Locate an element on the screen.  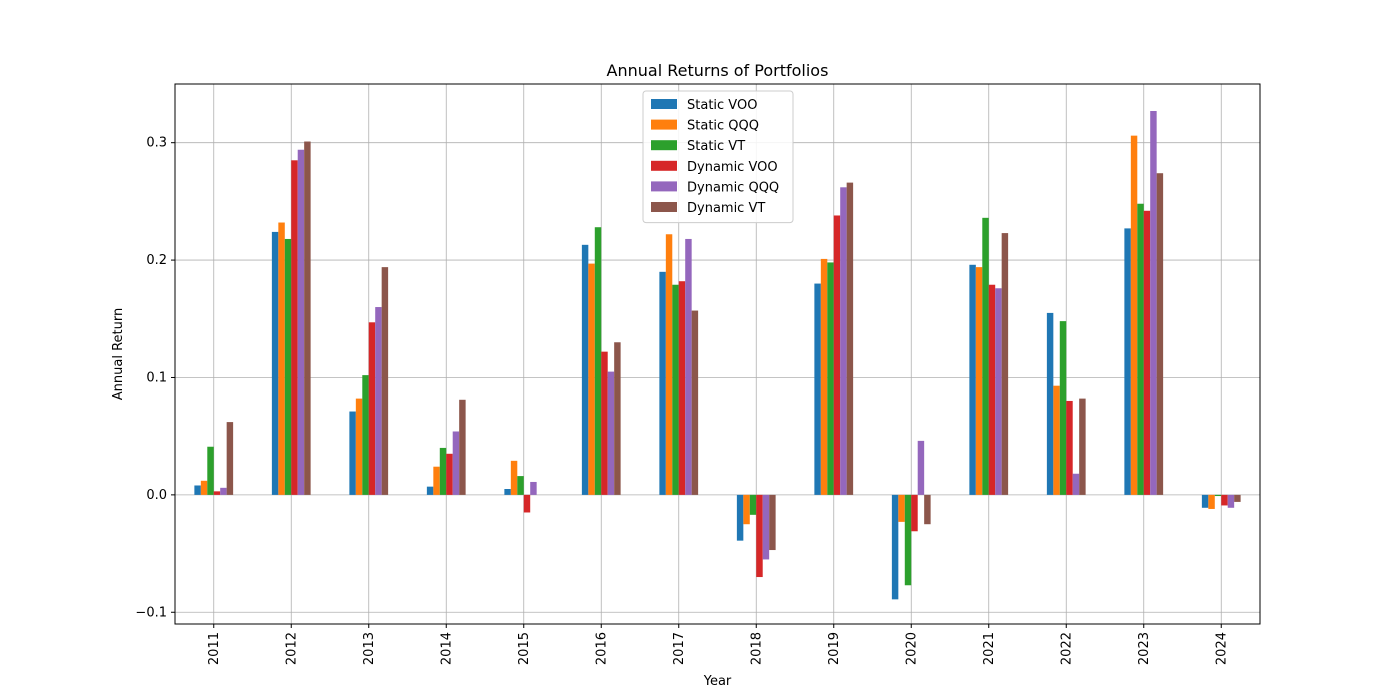
bar-dynamic-voo-2020 is located at coordinates (914, 513).